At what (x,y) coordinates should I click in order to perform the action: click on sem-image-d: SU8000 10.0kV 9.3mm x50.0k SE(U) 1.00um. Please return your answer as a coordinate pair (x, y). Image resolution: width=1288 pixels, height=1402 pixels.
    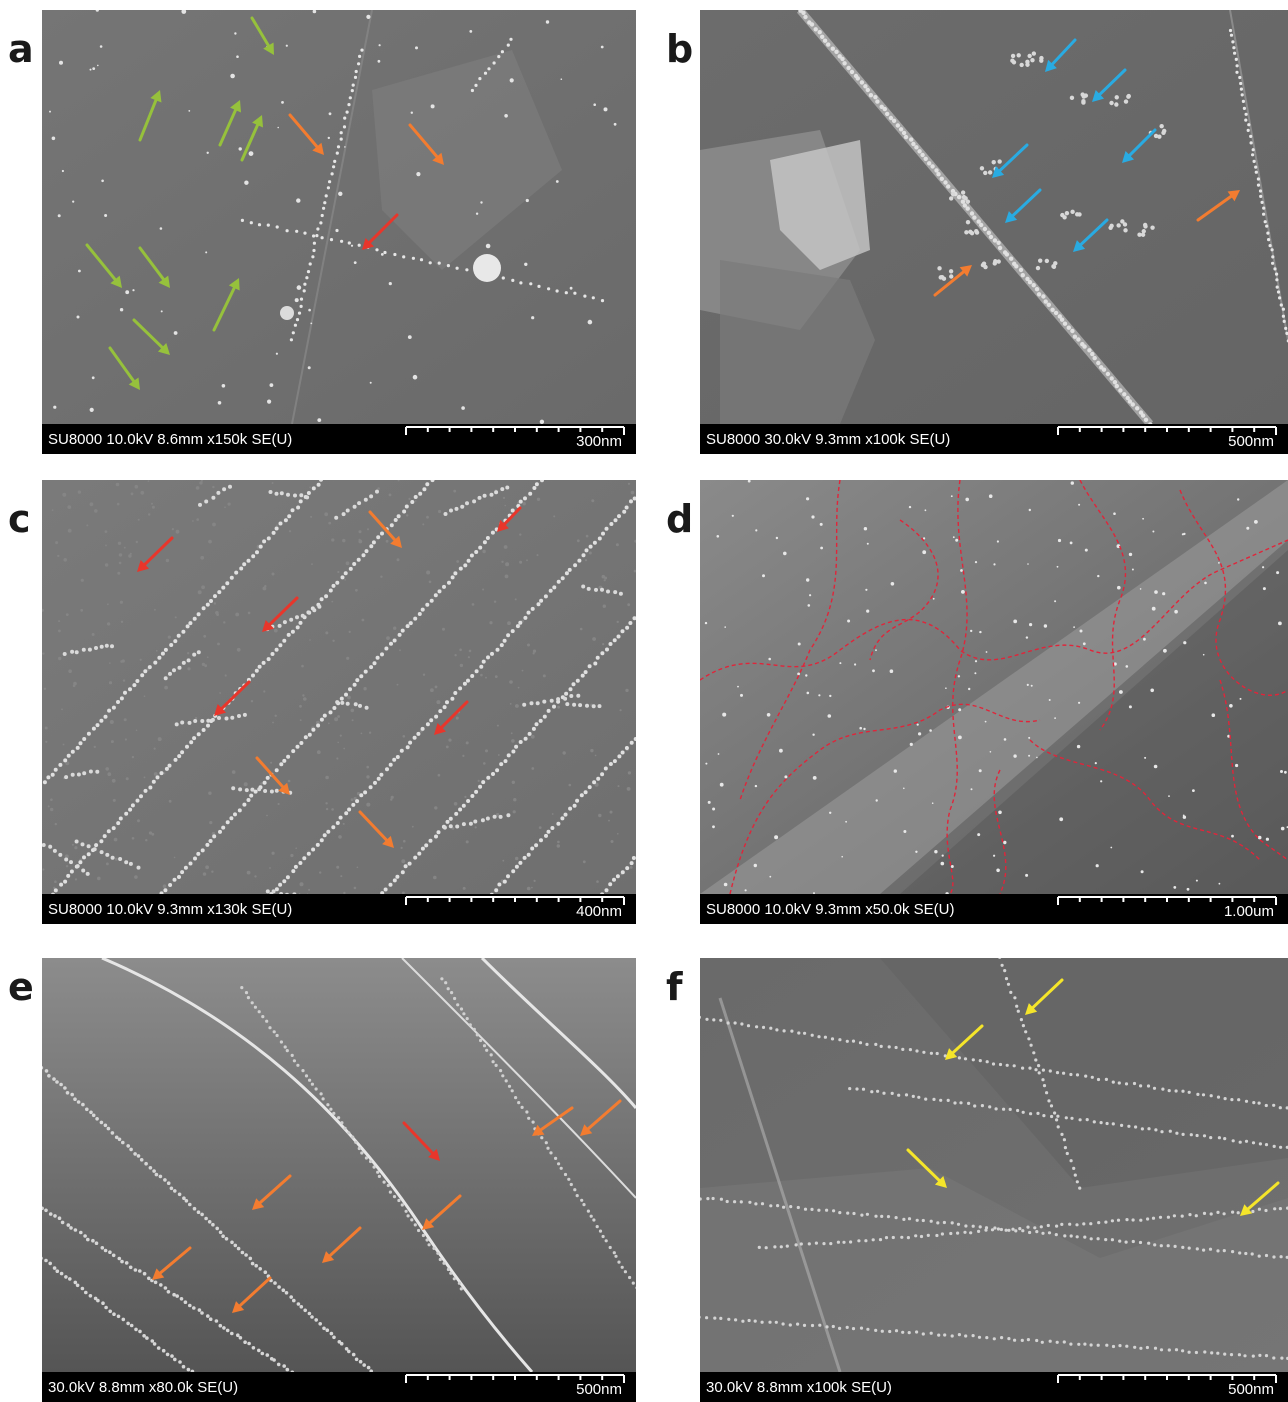
    Looking at the image, I should click on (994, 702).